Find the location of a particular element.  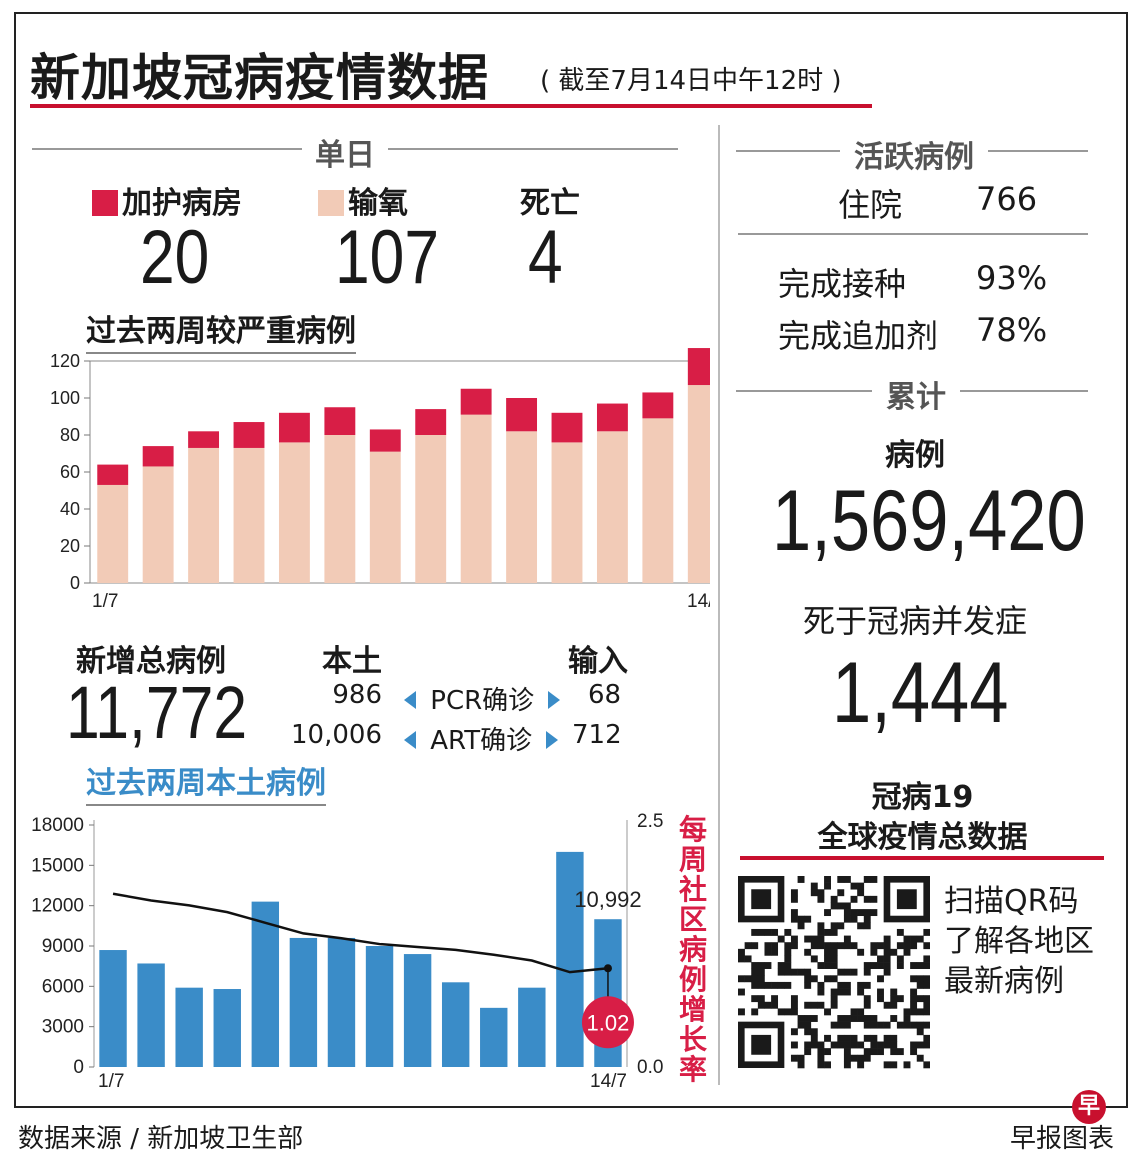

y-tick-label: 100 is located at coordinates (65, 398).